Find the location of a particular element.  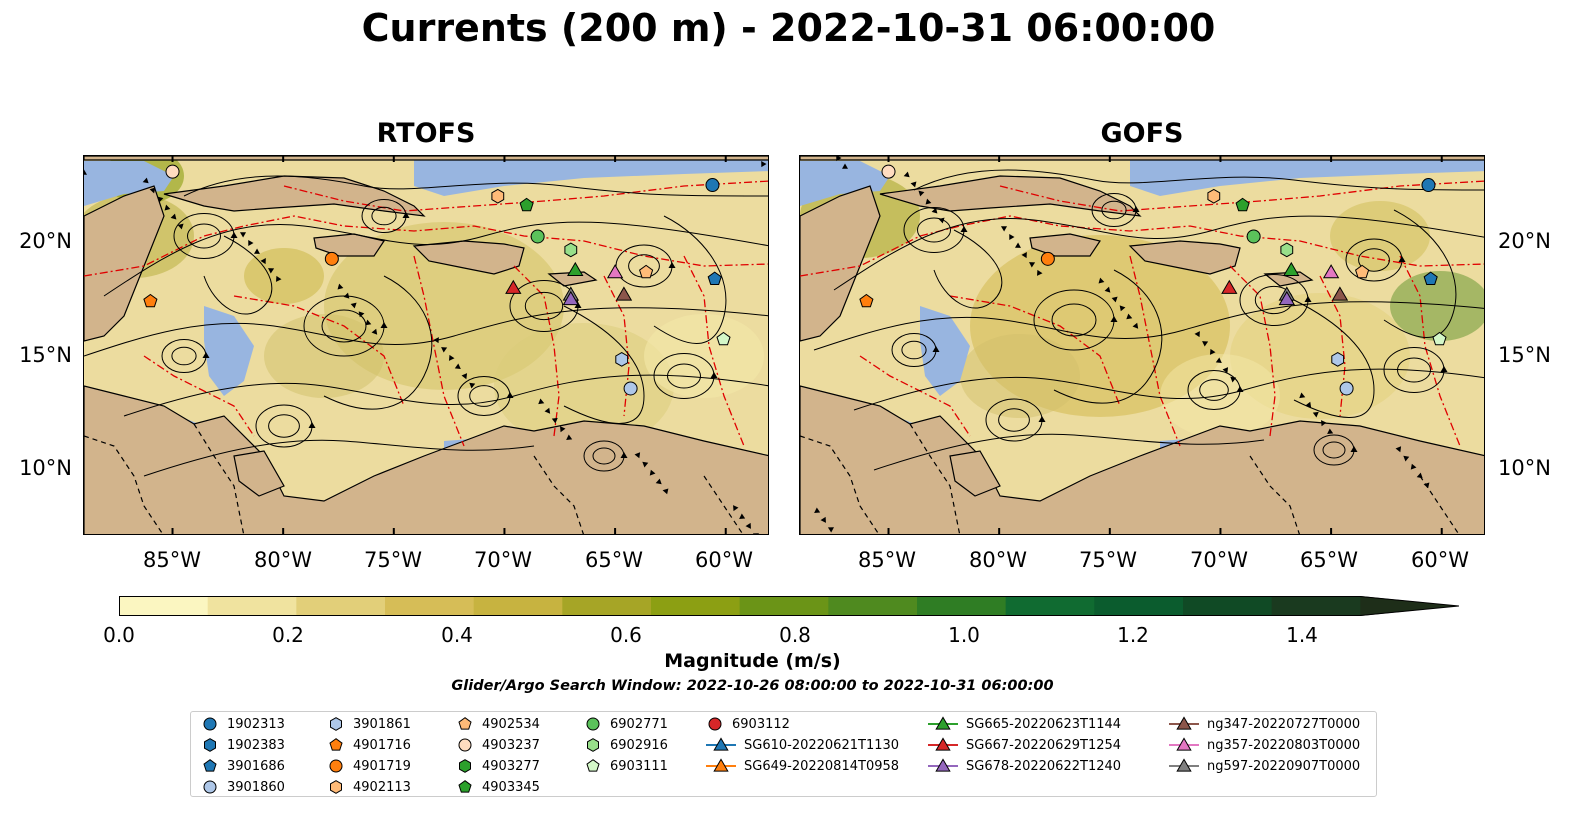

obs-rtofs-ng347-20220727T0000 is located at coordinates (624, 293).